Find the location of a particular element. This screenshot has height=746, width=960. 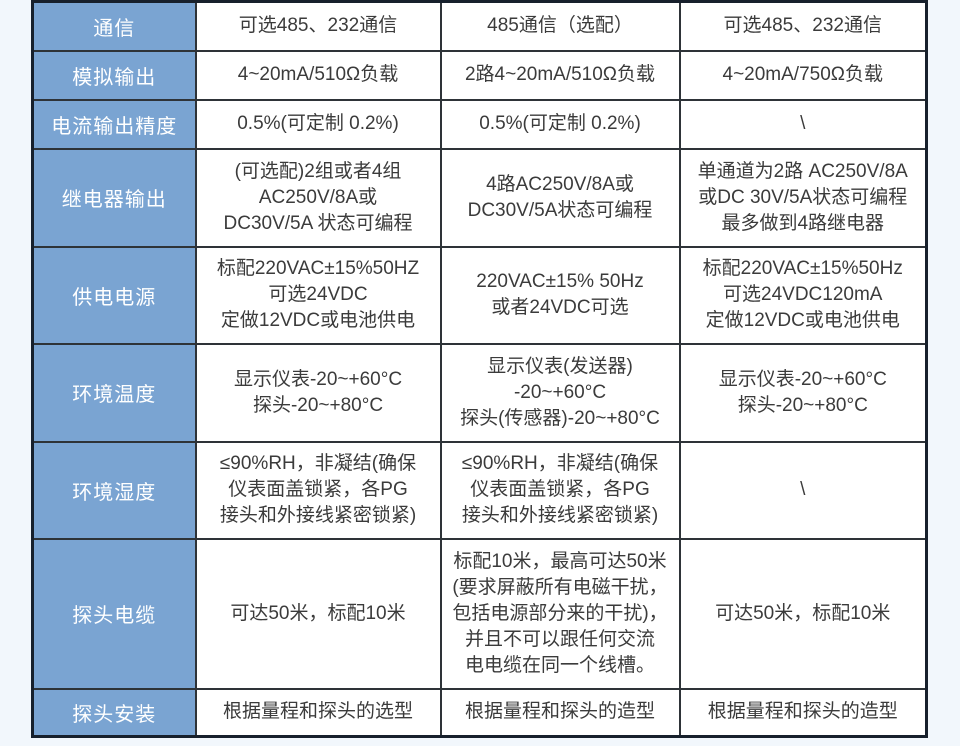

row-header: 继电器输出 is located at coordinates (114, 197).